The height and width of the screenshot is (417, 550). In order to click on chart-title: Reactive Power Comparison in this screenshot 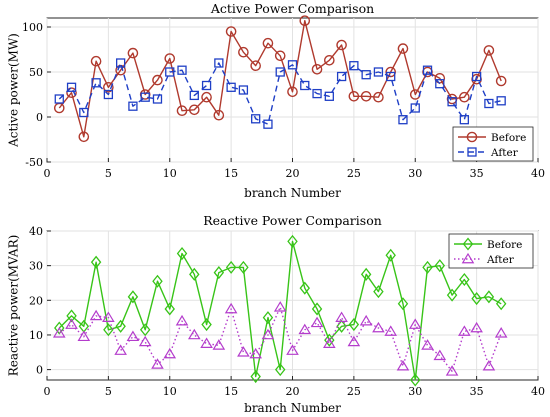, I will do `click(292, 220)`.